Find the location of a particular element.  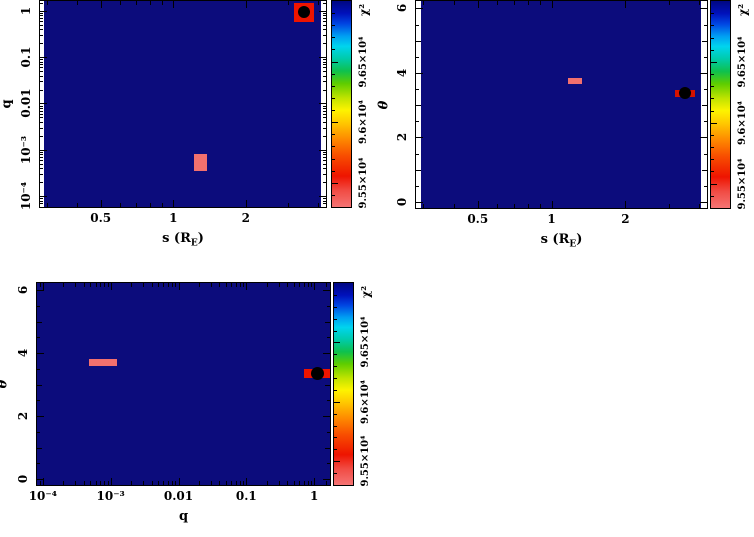

heatmap-plot-area is located at coordinates (183, 384).